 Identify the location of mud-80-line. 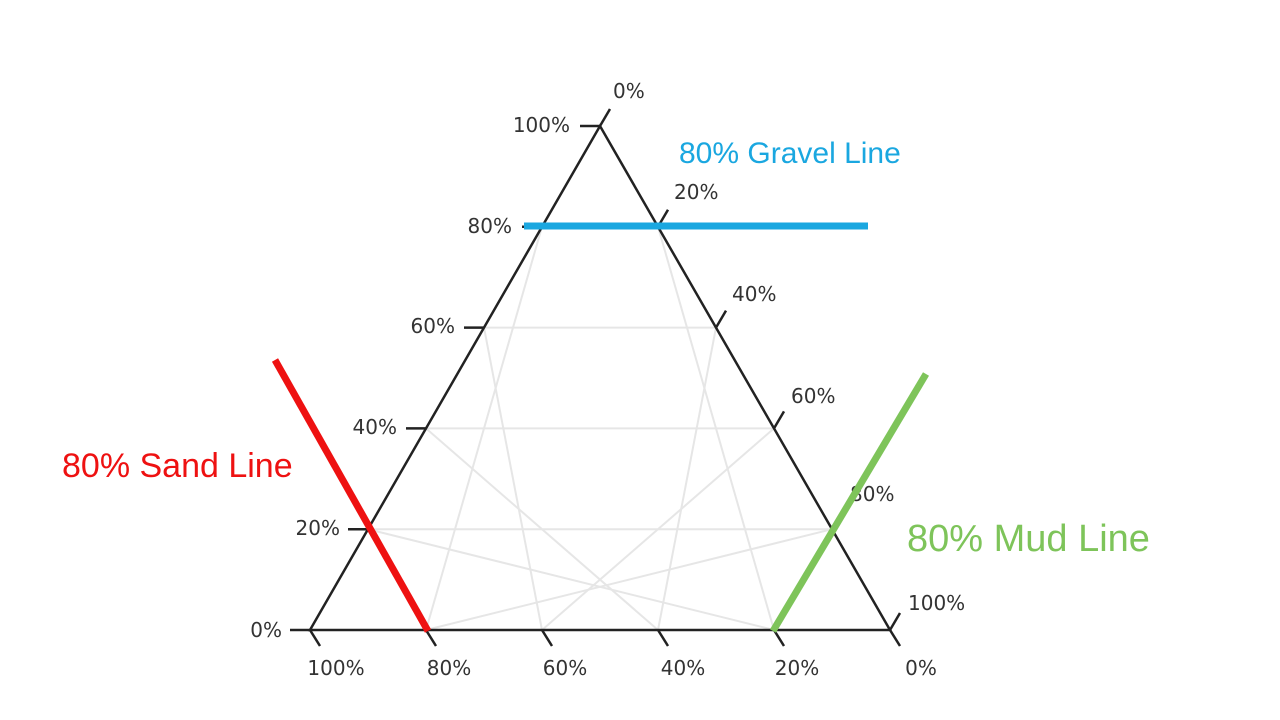
(849, 502).